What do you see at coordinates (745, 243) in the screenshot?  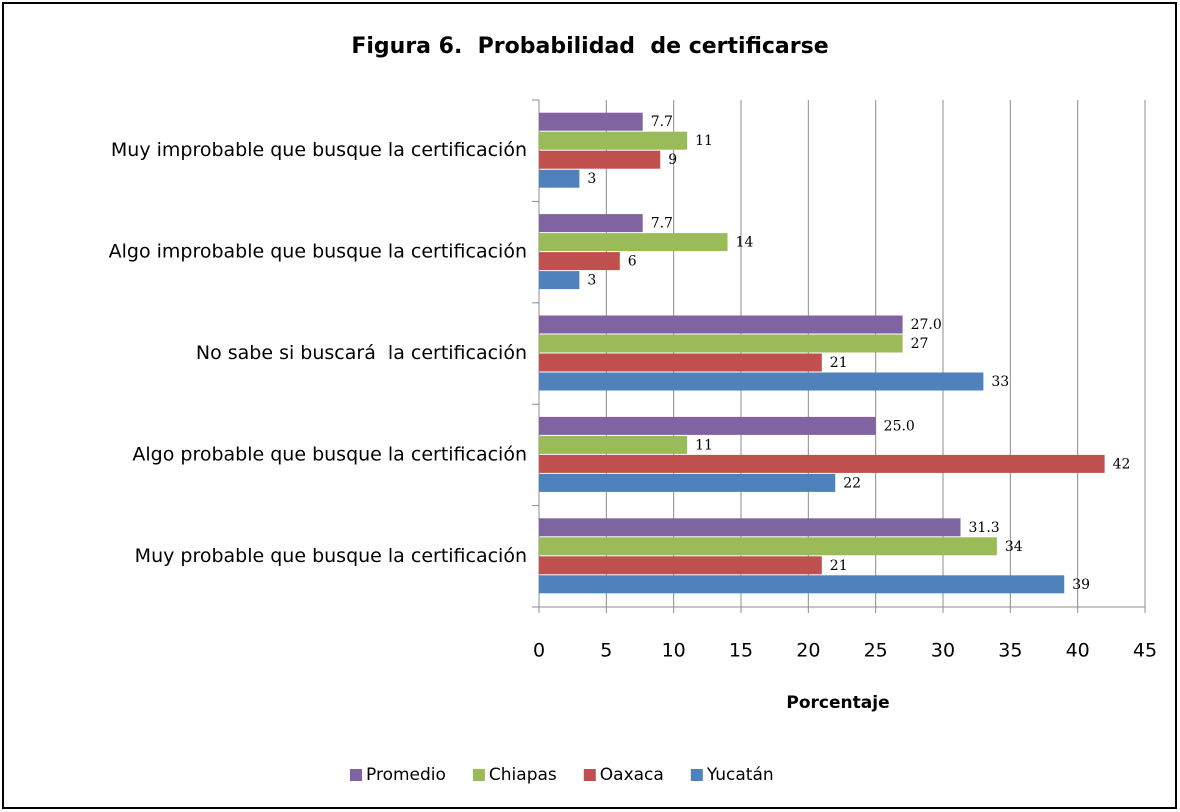 I see `data-label: 14` at bounding box center [745, 243].